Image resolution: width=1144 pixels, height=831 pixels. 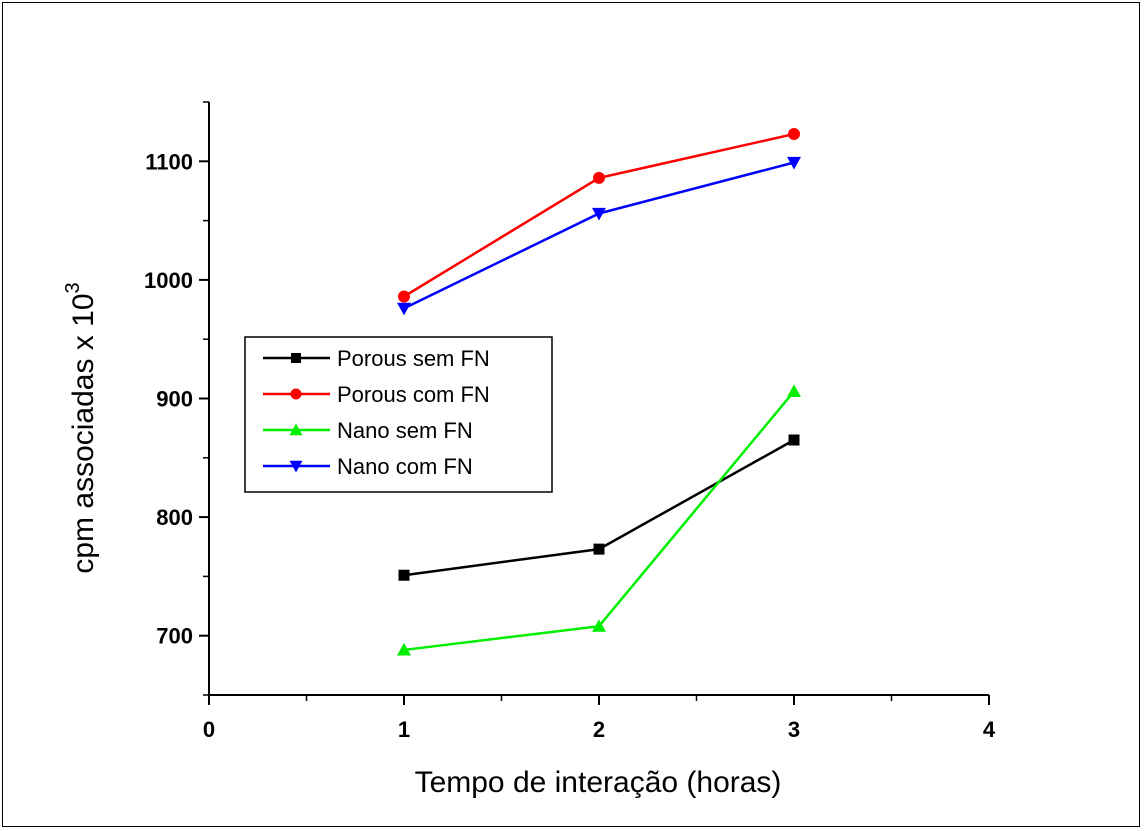 I want to click on legend-item: Porous com FN, so click(x=376, y=394).